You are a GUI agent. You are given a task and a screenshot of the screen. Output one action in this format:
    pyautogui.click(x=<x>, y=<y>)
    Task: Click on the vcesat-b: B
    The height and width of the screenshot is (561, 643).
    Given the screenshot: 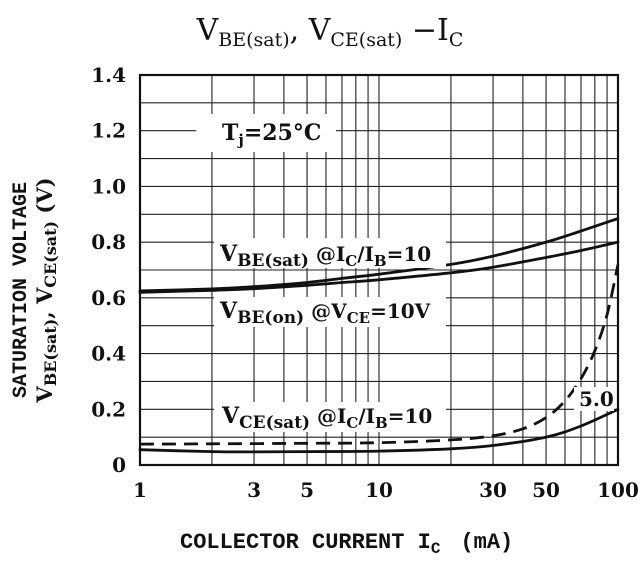 What is the action you would take?
    pyautogui.click(x=381, y=423)
    